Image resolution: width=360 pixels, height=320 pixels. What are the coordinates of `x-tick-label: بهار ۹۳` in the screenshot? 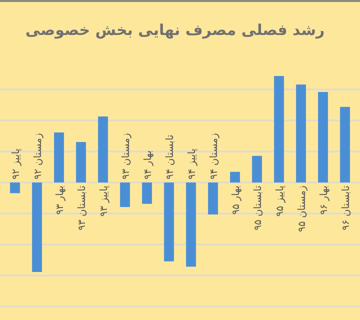 It's located at (60, 200).